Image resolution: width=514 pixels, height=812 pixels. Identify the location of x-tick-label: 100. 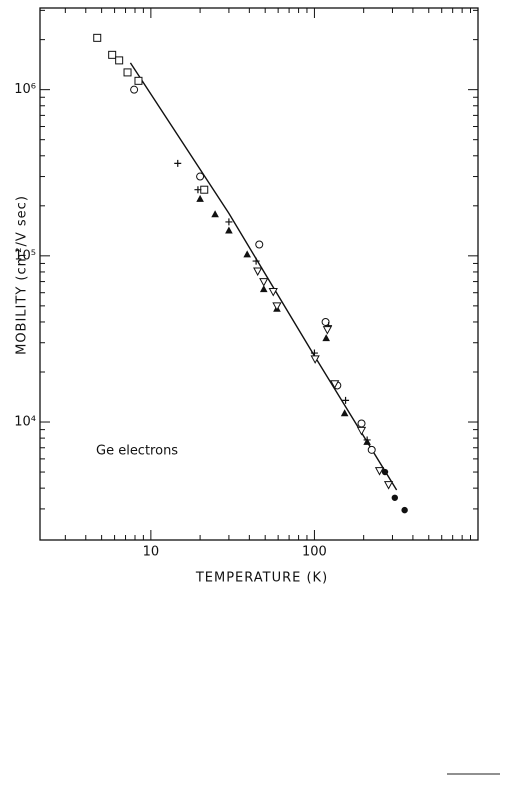
(314, 552).